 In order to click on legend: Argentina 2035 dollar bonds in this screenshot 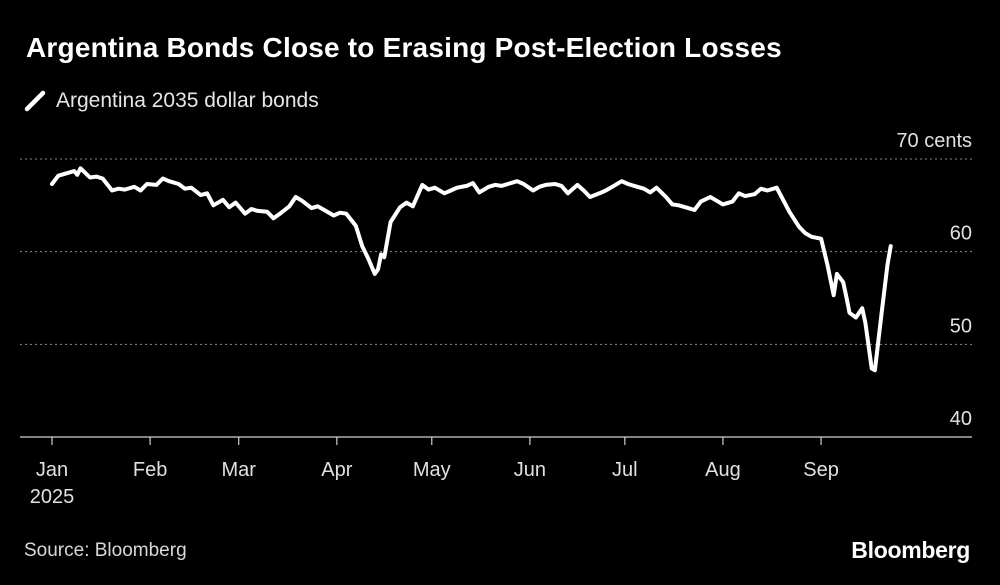, I will do `click(171, 101)`.